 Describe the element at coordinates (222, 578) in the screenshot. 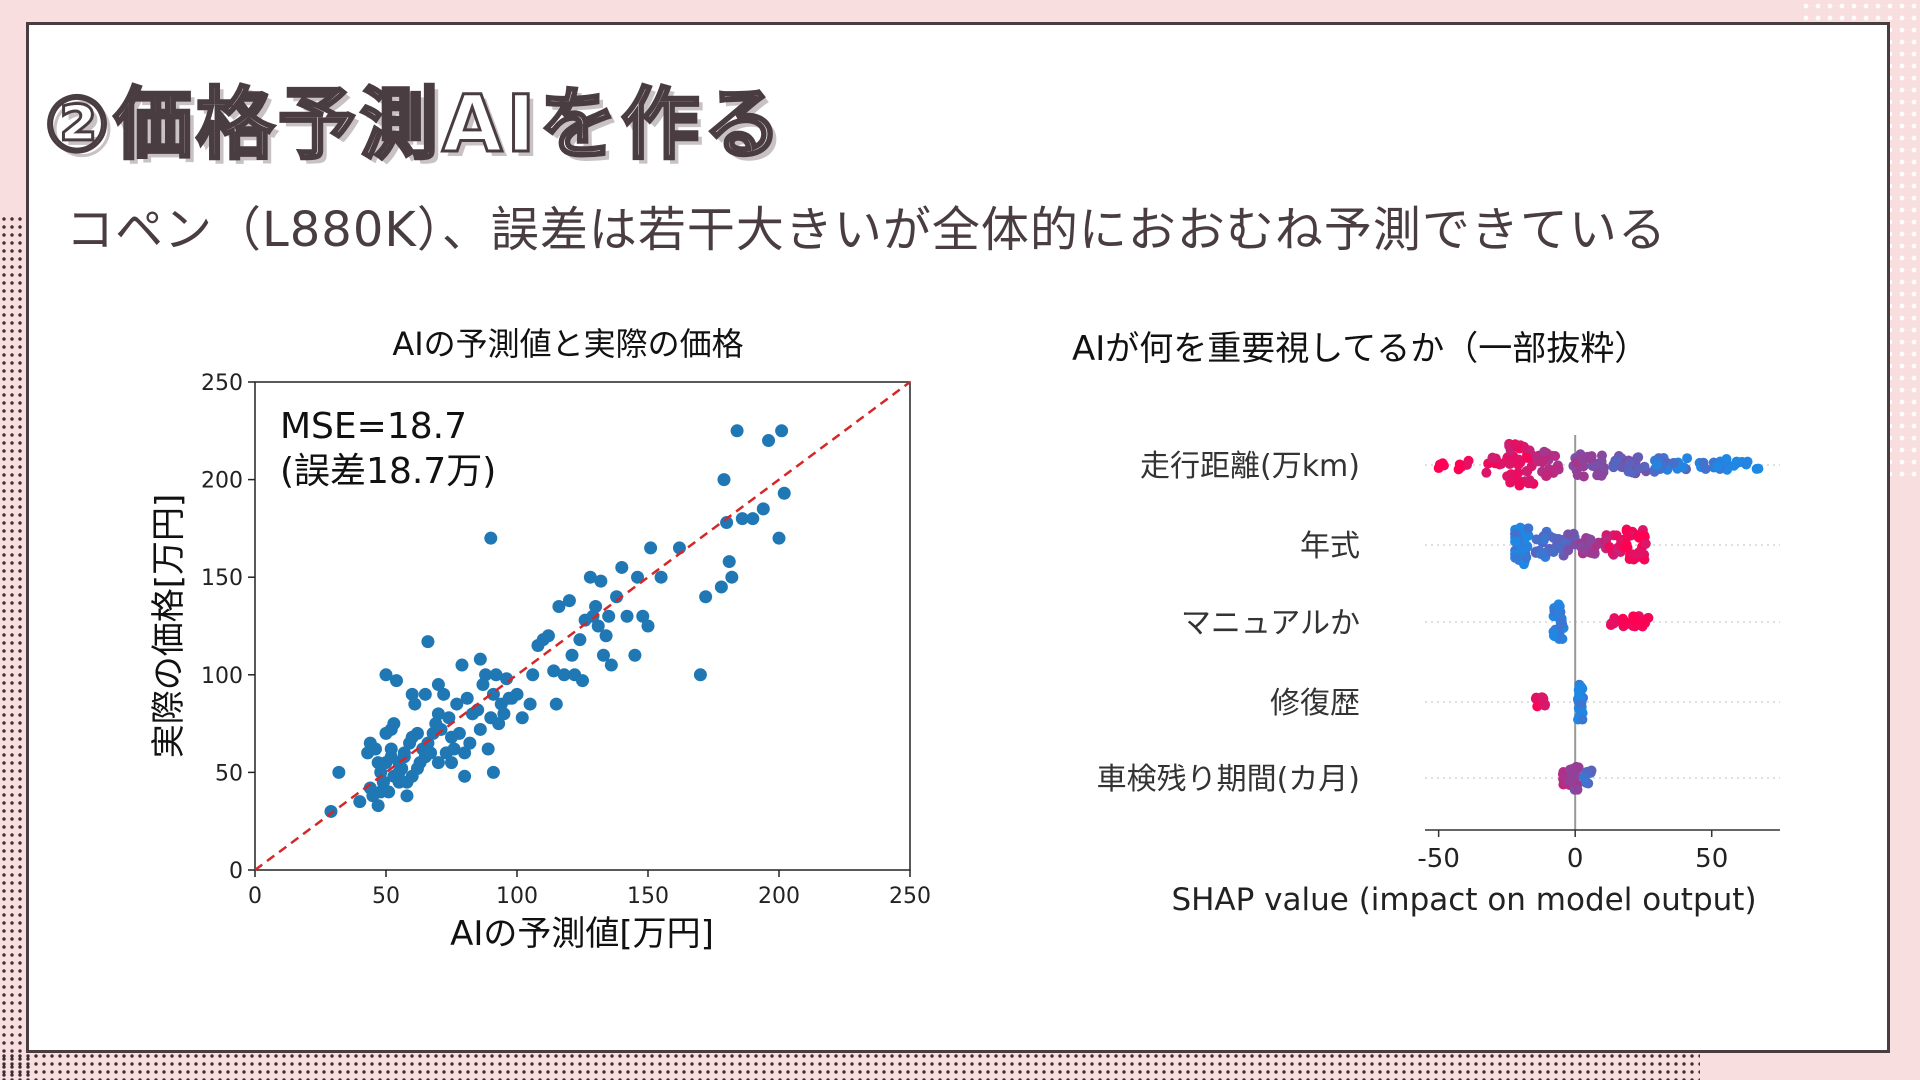

I see `y-tick-label: 150` at that location.